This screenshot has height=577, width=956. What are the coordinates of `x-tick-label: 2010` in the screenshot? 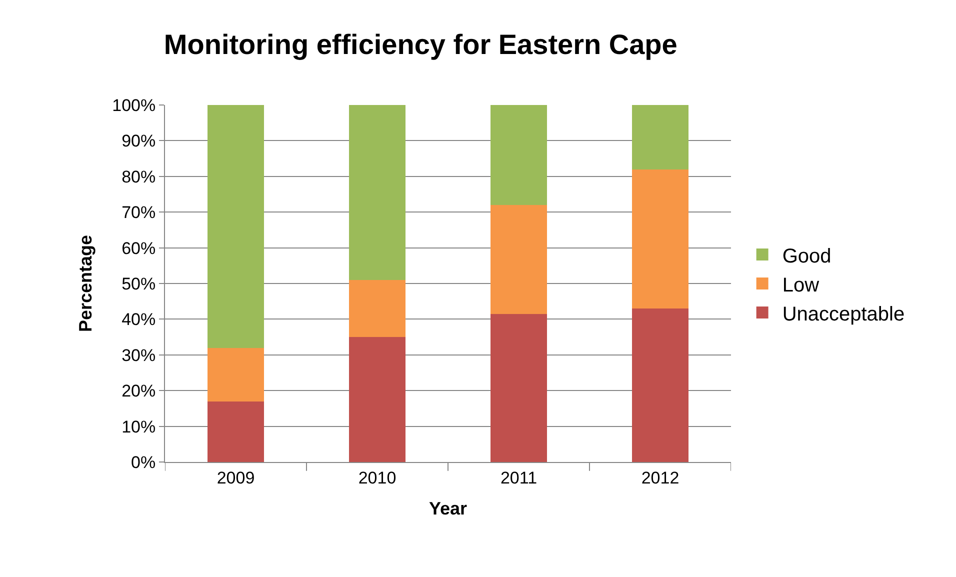 It's located at (377, 478).